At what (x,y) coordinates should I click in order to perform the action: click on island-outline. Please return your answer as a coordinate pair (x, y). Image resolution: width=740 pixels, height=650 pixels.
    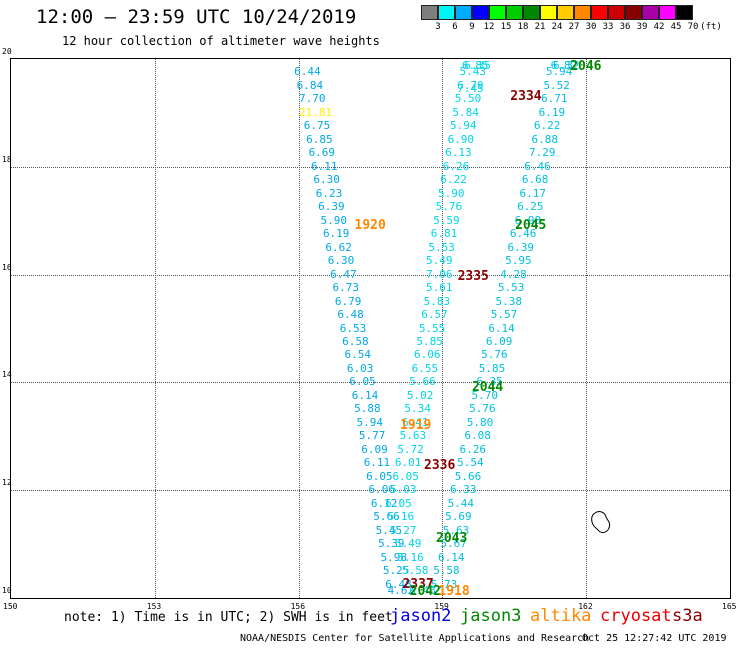
    Looking at the image, I should click on (601, 522).